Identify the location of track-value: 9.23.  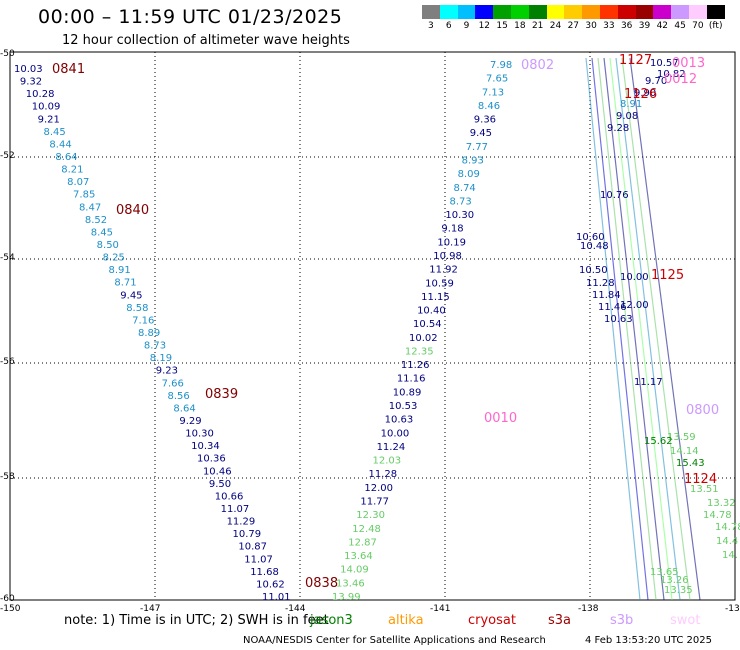
(167, 371).